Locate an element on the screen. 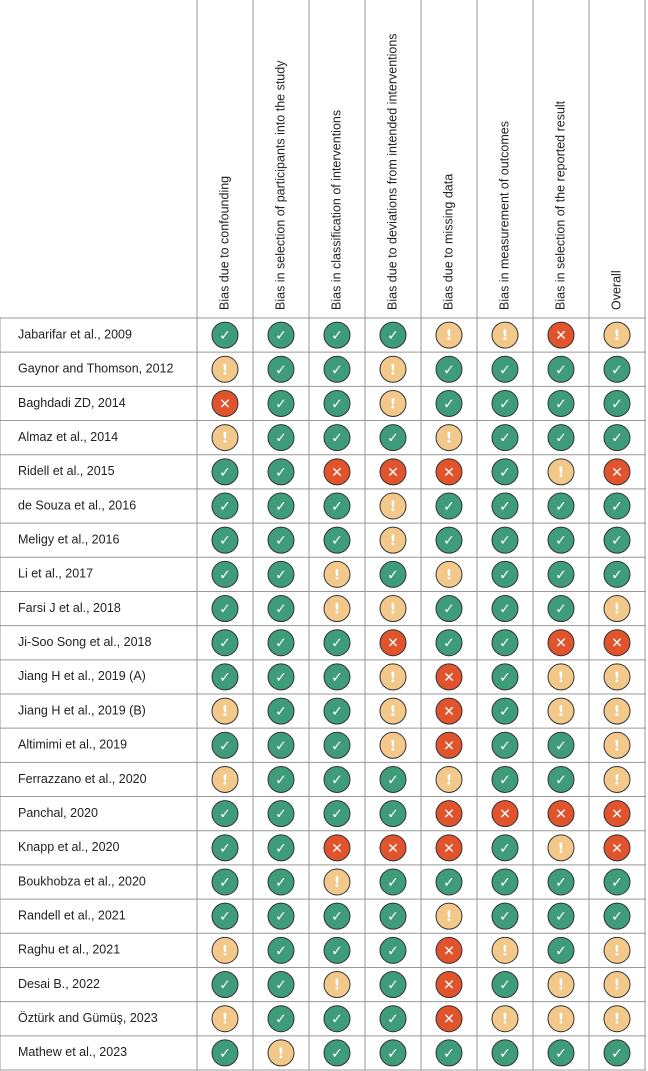  column-header: Bias due to confounding is located at coordinates (224, 243).